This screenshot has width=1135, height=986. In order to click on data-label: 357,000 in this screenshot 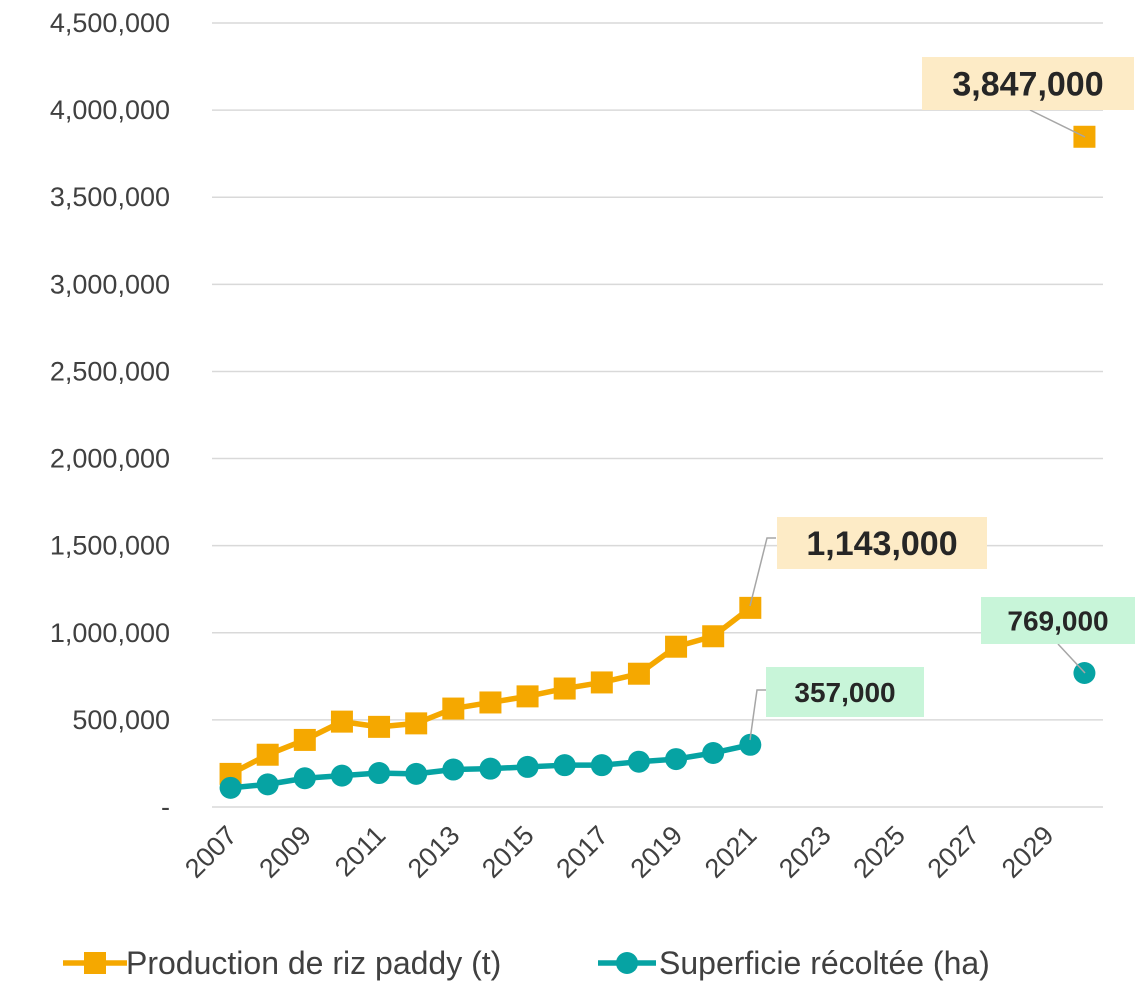, I will do `click(844, 692)`.